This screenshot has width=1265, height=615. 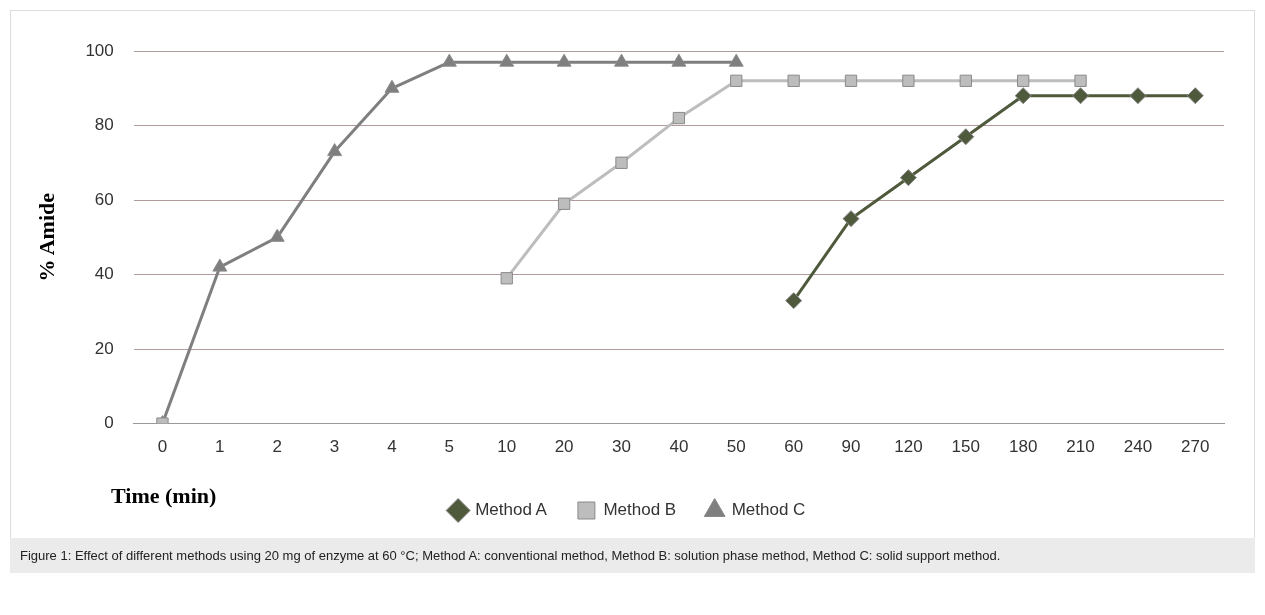 I want to click on x-tick-label: 180, so click(x=1023, y=447).